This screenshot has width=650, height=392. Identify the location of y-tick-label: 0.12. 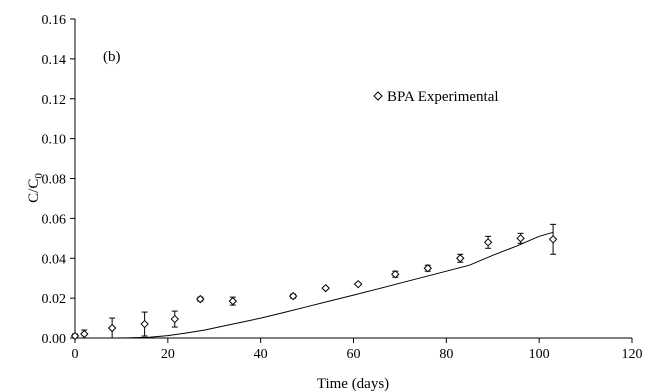
(54, 100).